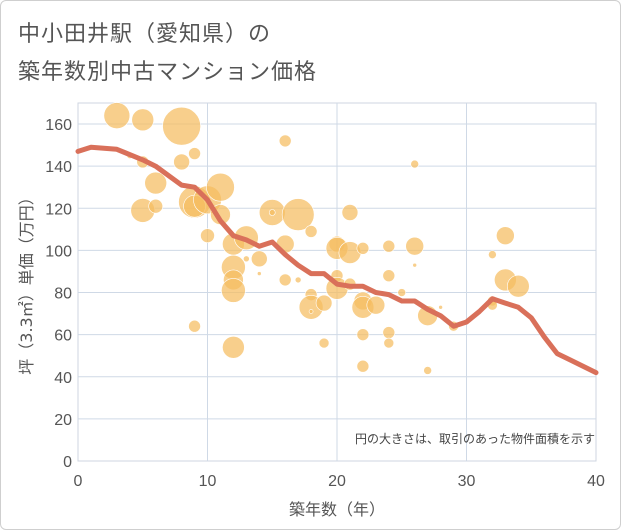 The height and width of the screenshot is (530, 621). I want to click on x-tick-label: 20, so click(337, 481).